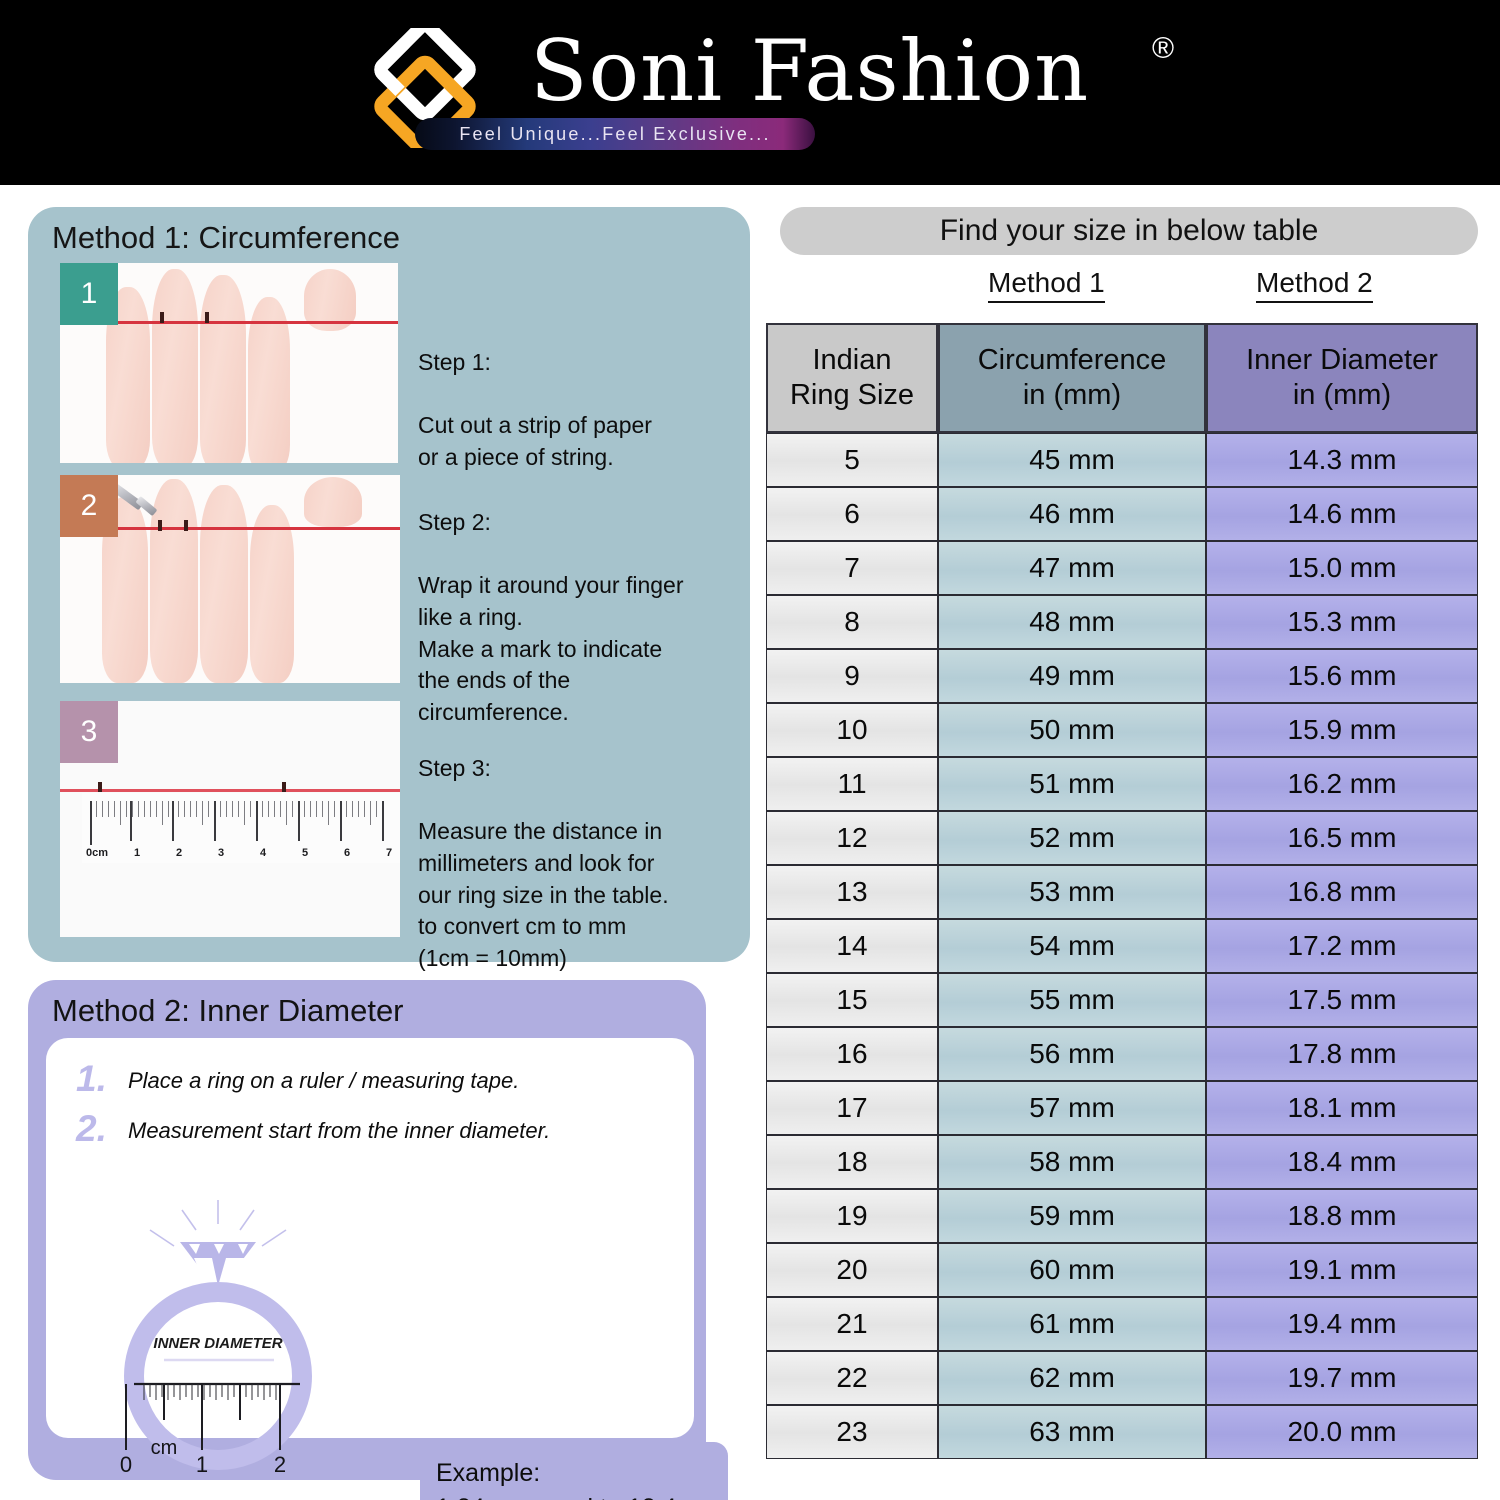 Image resolution: width=1500 pixels, height=1500 pixels. I want to click on cell-inner-diameter: 17.8 mm, so click(1342, 1054).